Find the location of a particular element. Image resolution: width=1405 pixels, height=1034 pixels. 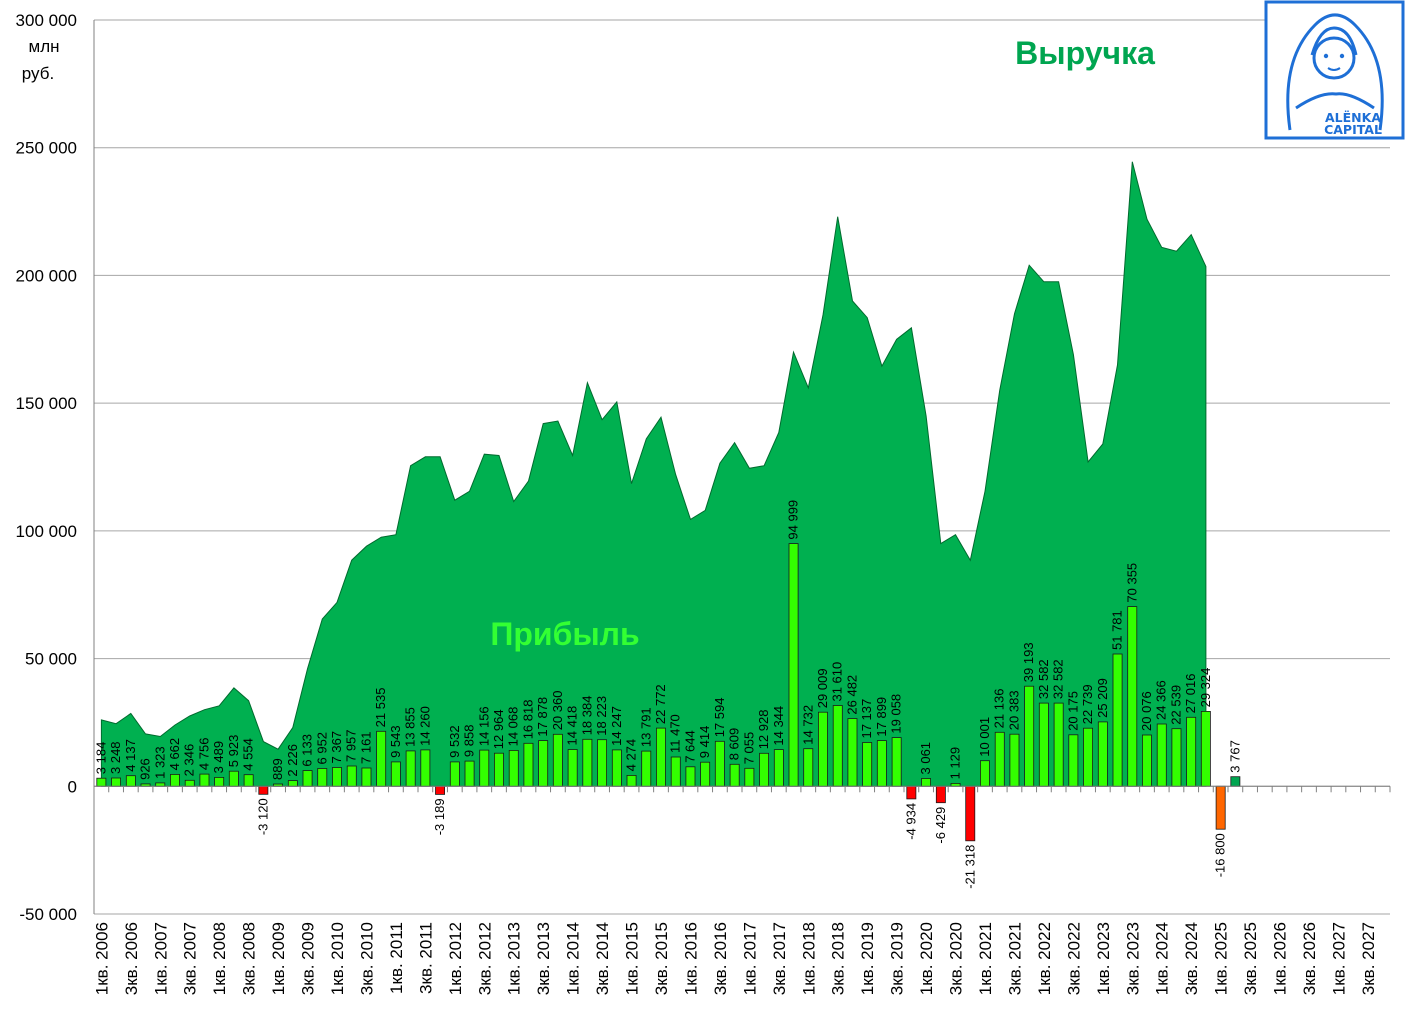

data-label: 13 791 is located at coordinates (645, 727).